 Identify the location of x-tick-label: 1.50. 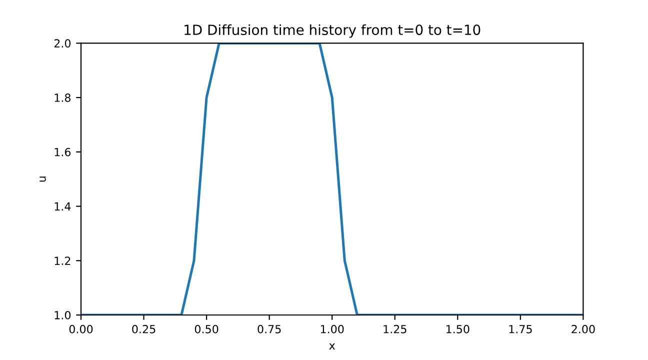
(458, 329).